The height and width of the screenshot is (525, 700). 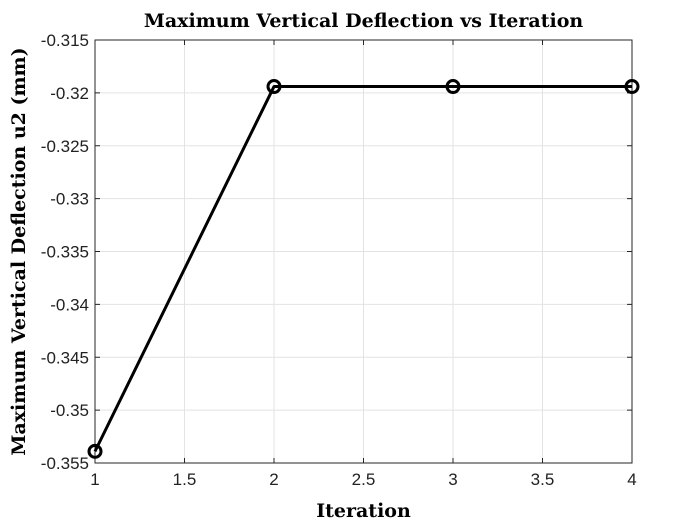 What do you see at coordinates (363, 511) in the screenshot?
I see `x-axis-label: Iteration` at bounding box center [363, 511].